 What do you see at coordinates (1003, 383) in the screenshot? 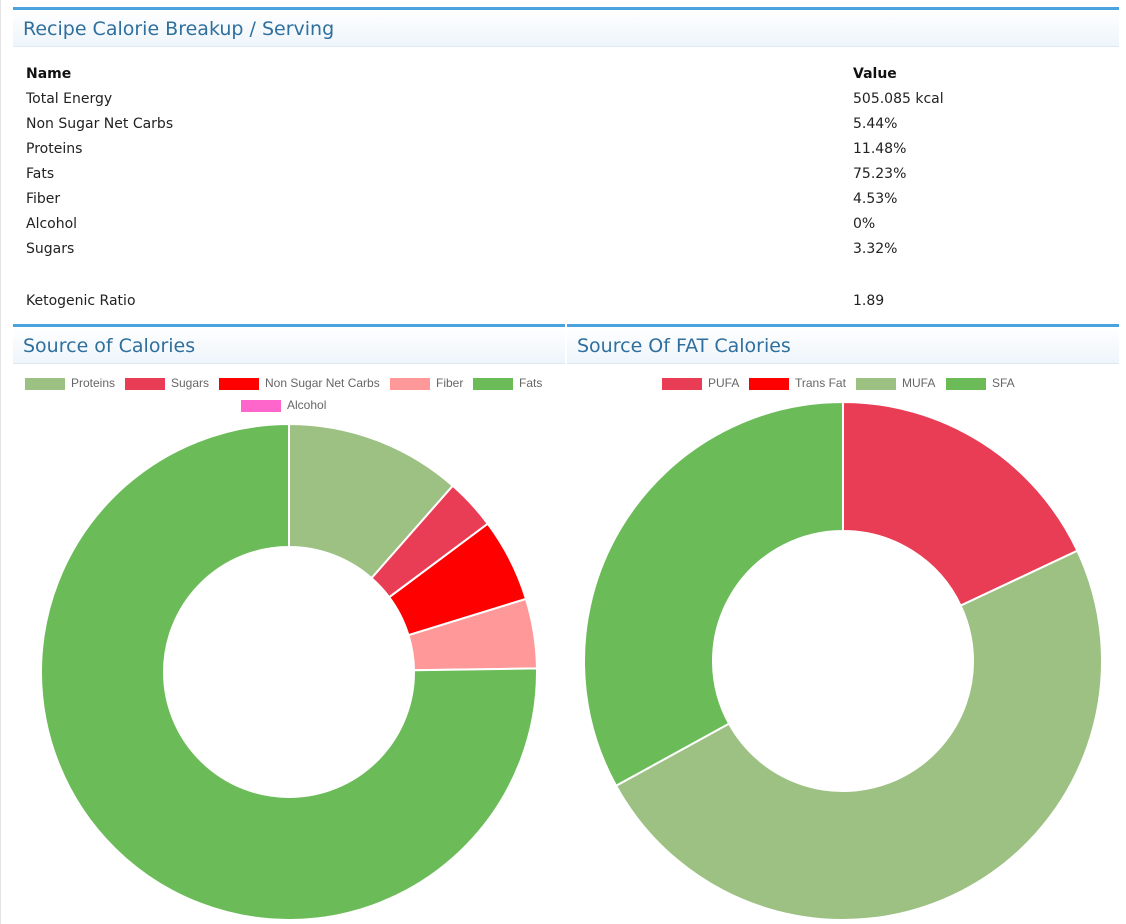
I see `legend-label: SFA` at bounding box center [1003, 383].